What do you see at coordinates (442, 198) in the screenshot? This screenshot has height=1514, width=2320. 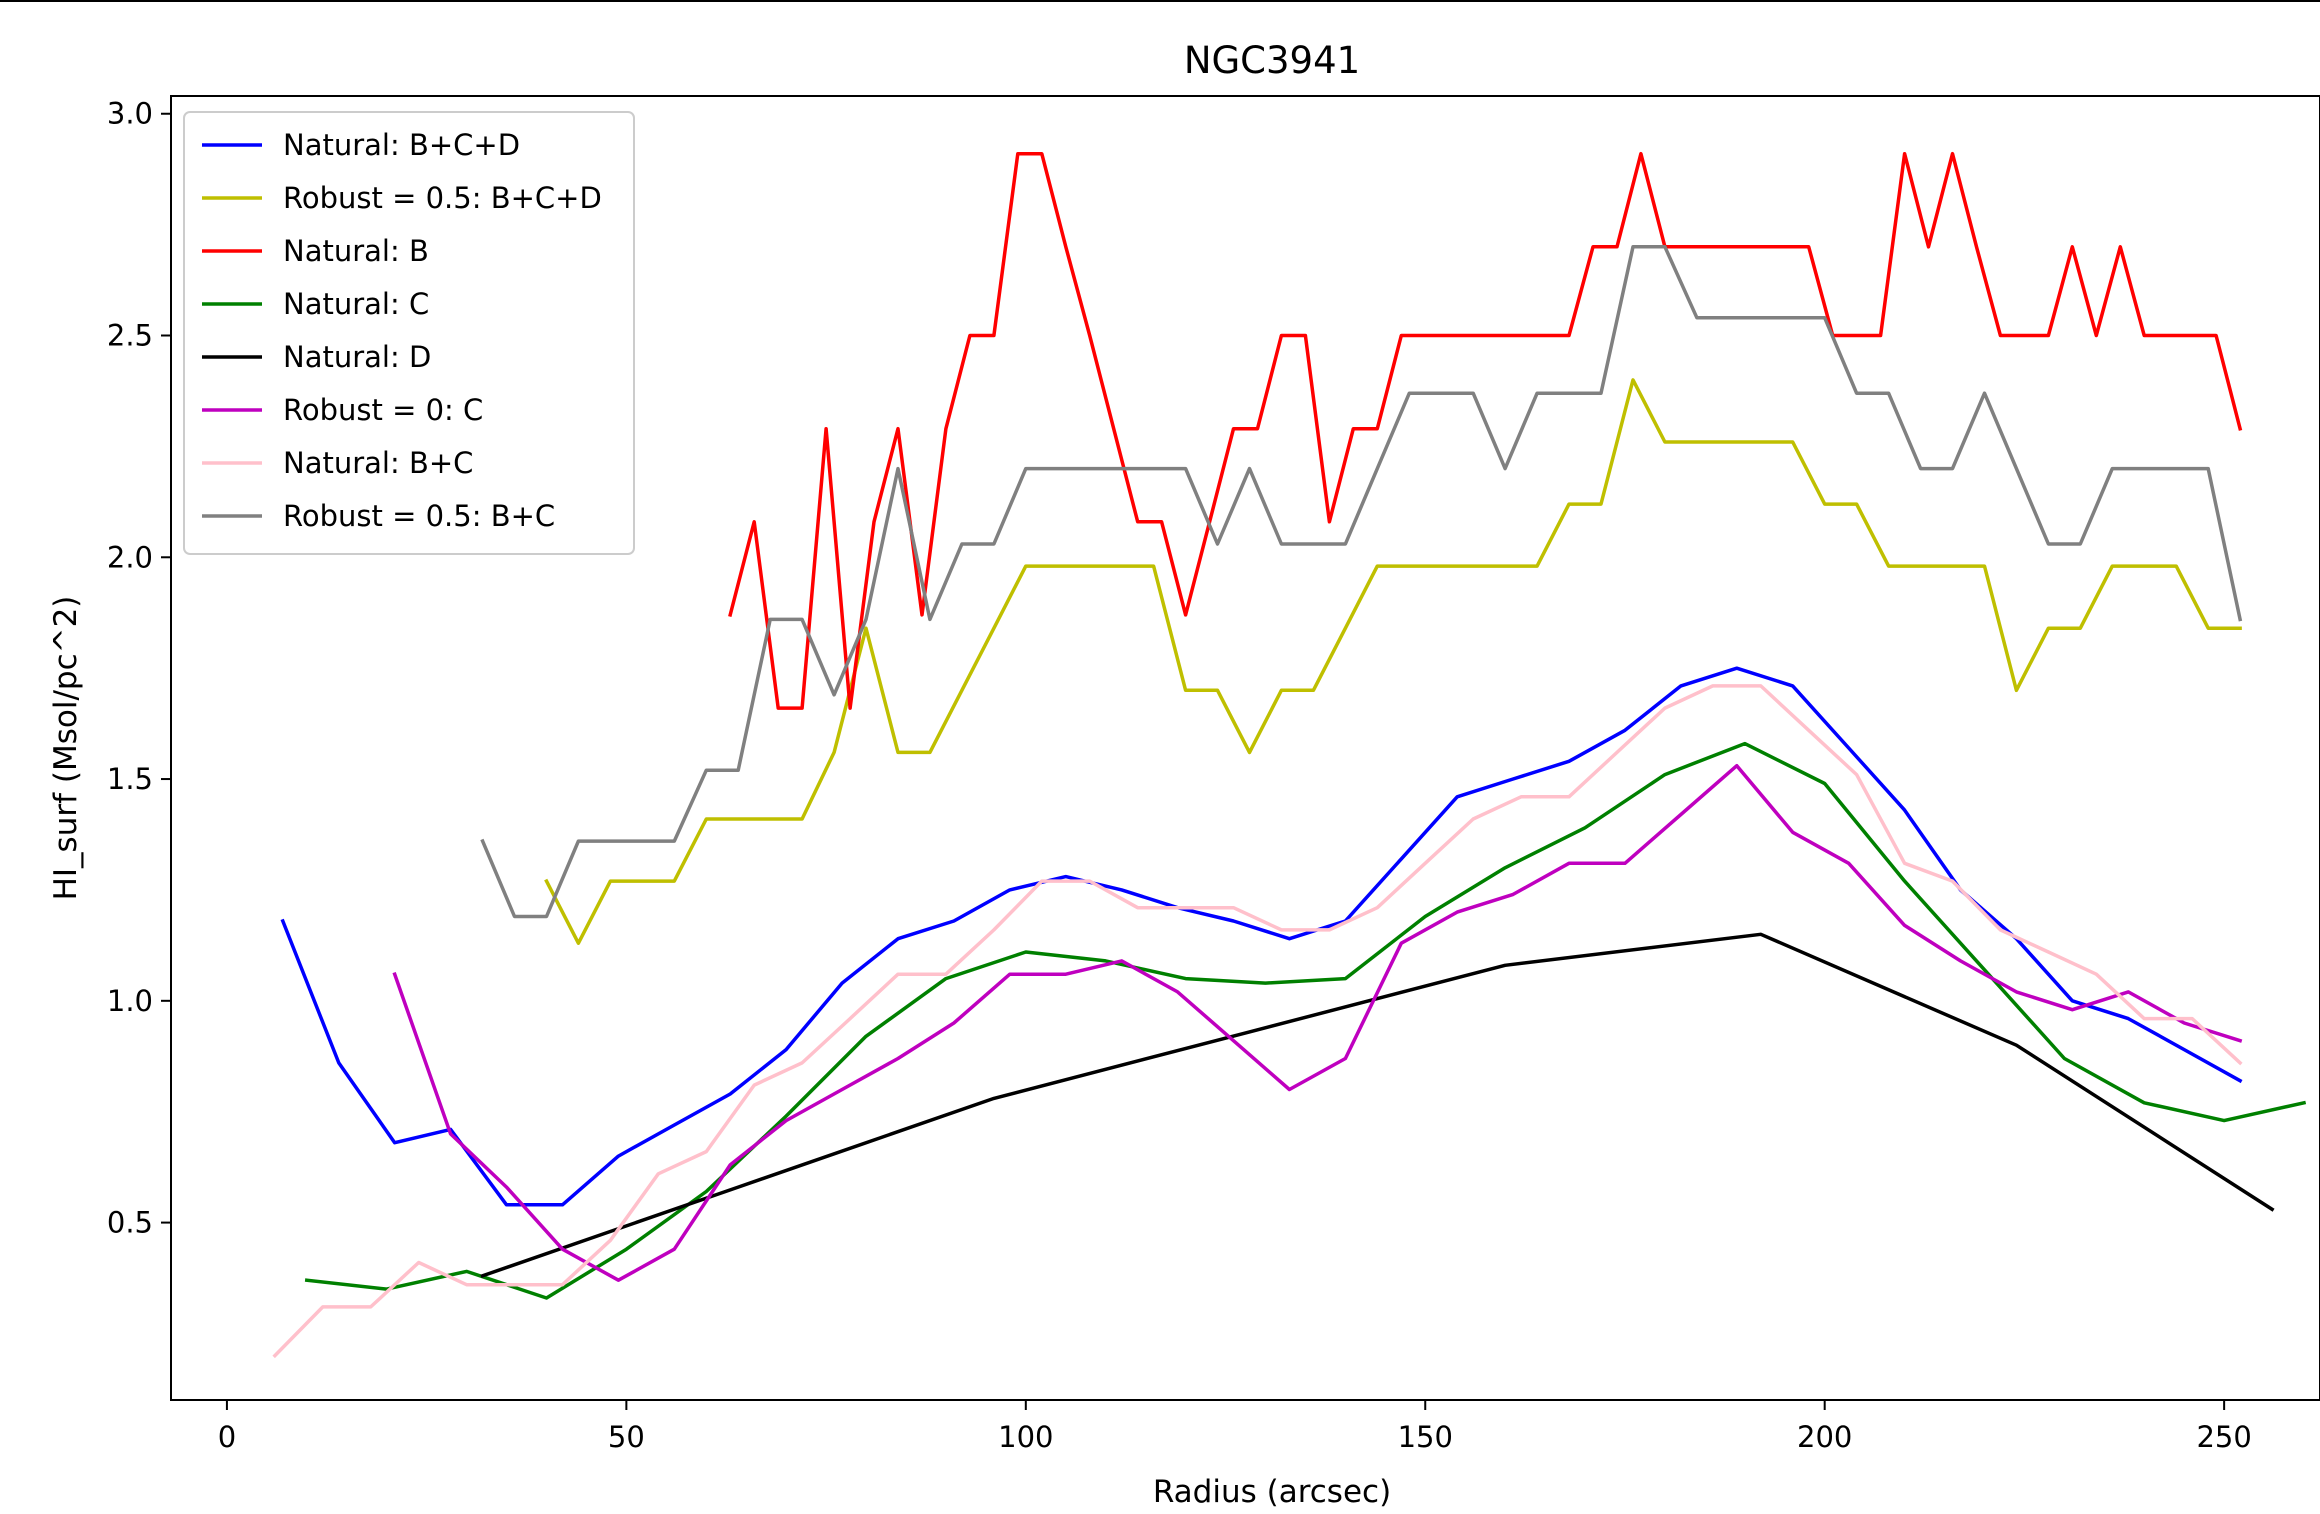 I see `legend-label-robust-0-5-b-c-d: Robust = 0.5: B+C+D` at bounding box center [442, 198].